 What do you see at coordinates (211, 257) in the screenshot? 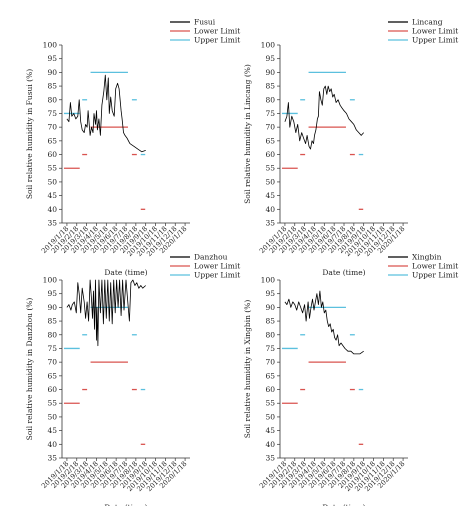
I see `legend-label-danzhou: Danzhou` at bounding box center [211, 257].